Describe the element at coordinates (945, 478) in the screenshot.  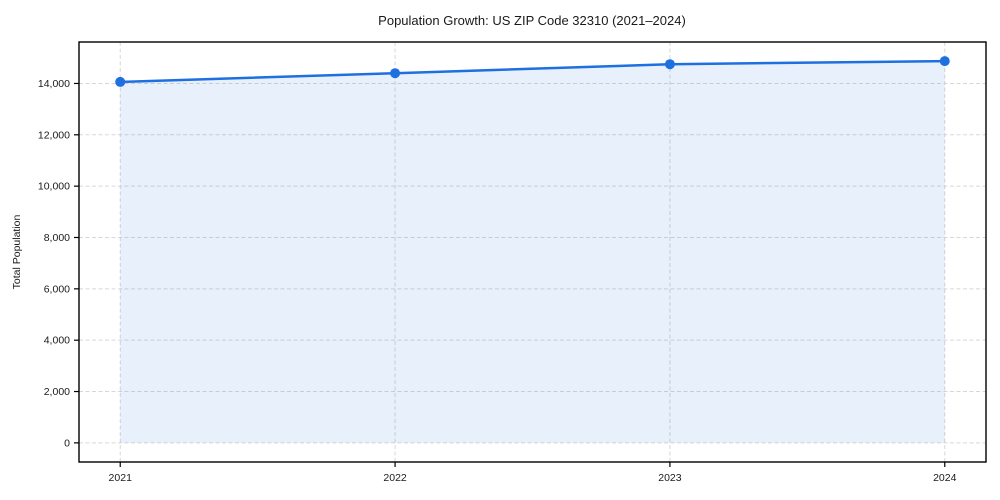
I see `x-tick-label: 2024` at that location.